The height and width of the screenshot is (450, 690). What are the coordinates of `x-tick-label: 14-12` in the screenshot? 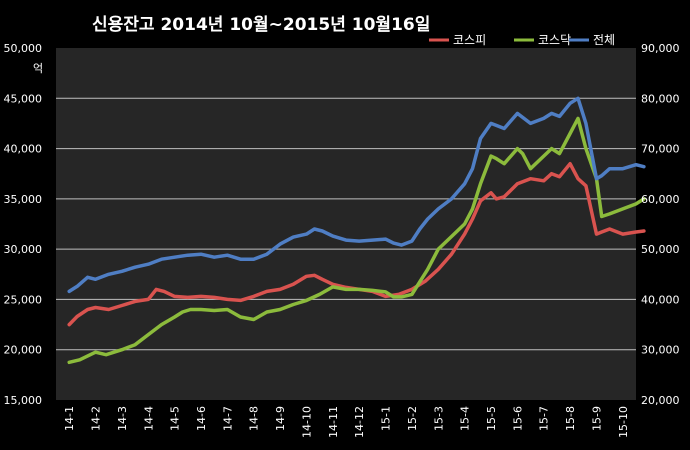 It's located at (359, 422).